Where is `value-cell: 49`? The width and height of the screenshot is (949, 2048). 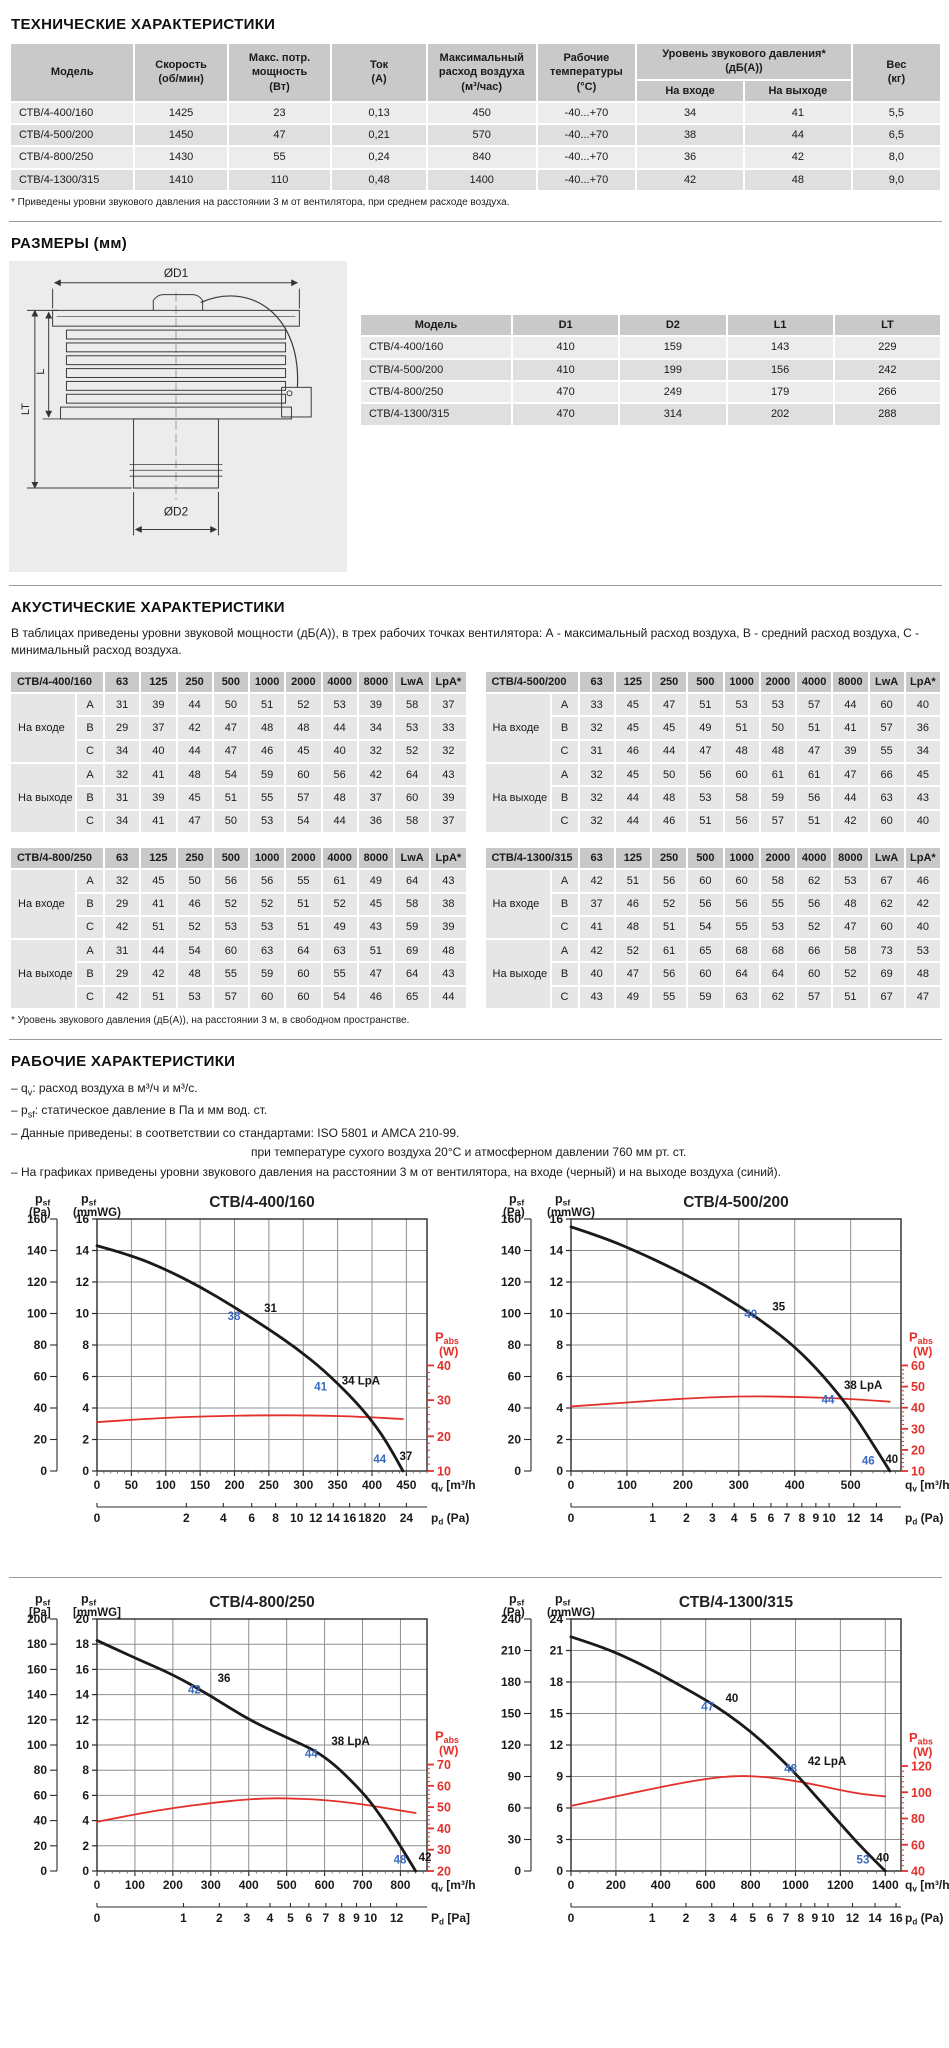
value-cell: 49 is located at coordinates (632, 997).